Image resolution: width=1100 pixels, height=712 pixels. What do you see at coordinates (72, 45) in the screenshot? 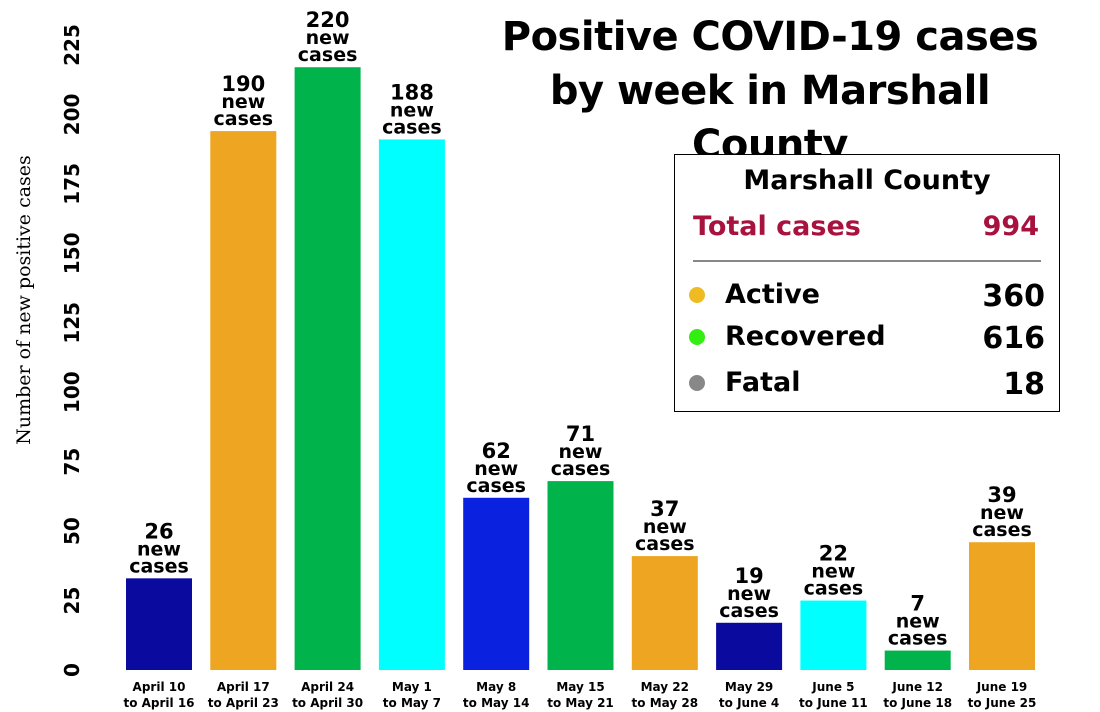
I see `y-tick-label: 225` at bounding box center [72, 45].